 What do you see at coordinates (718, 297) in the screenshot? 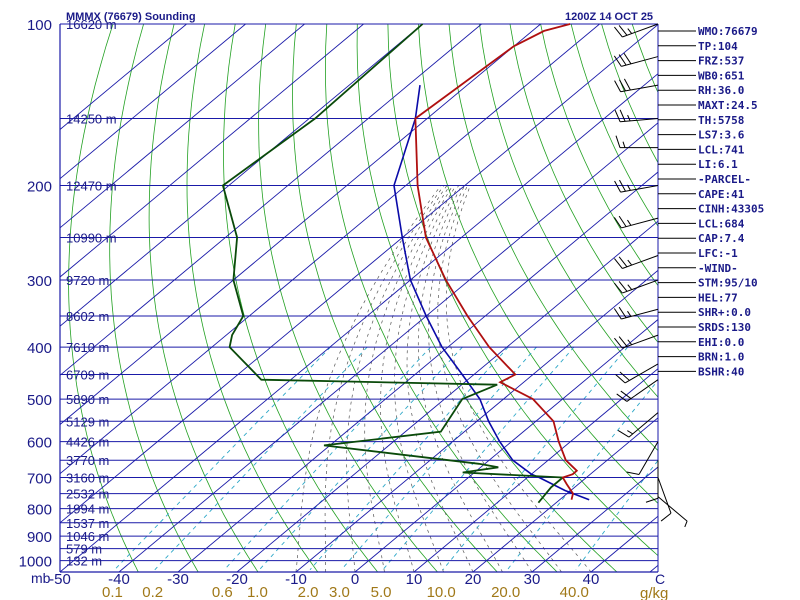
I see `index-value: HEL:77` at bounding box center [718, 297].